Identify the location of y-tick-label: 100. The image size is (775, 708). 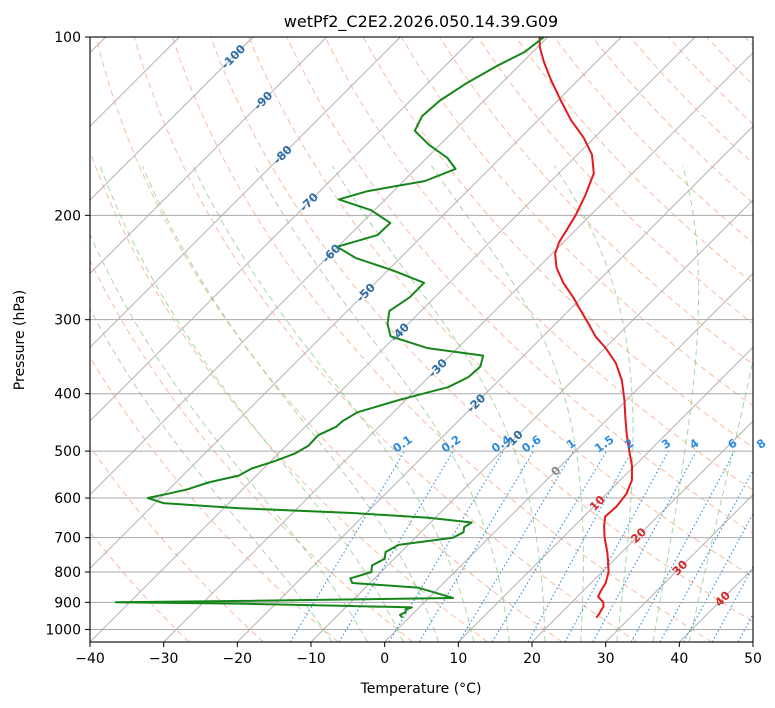
(67, 38).